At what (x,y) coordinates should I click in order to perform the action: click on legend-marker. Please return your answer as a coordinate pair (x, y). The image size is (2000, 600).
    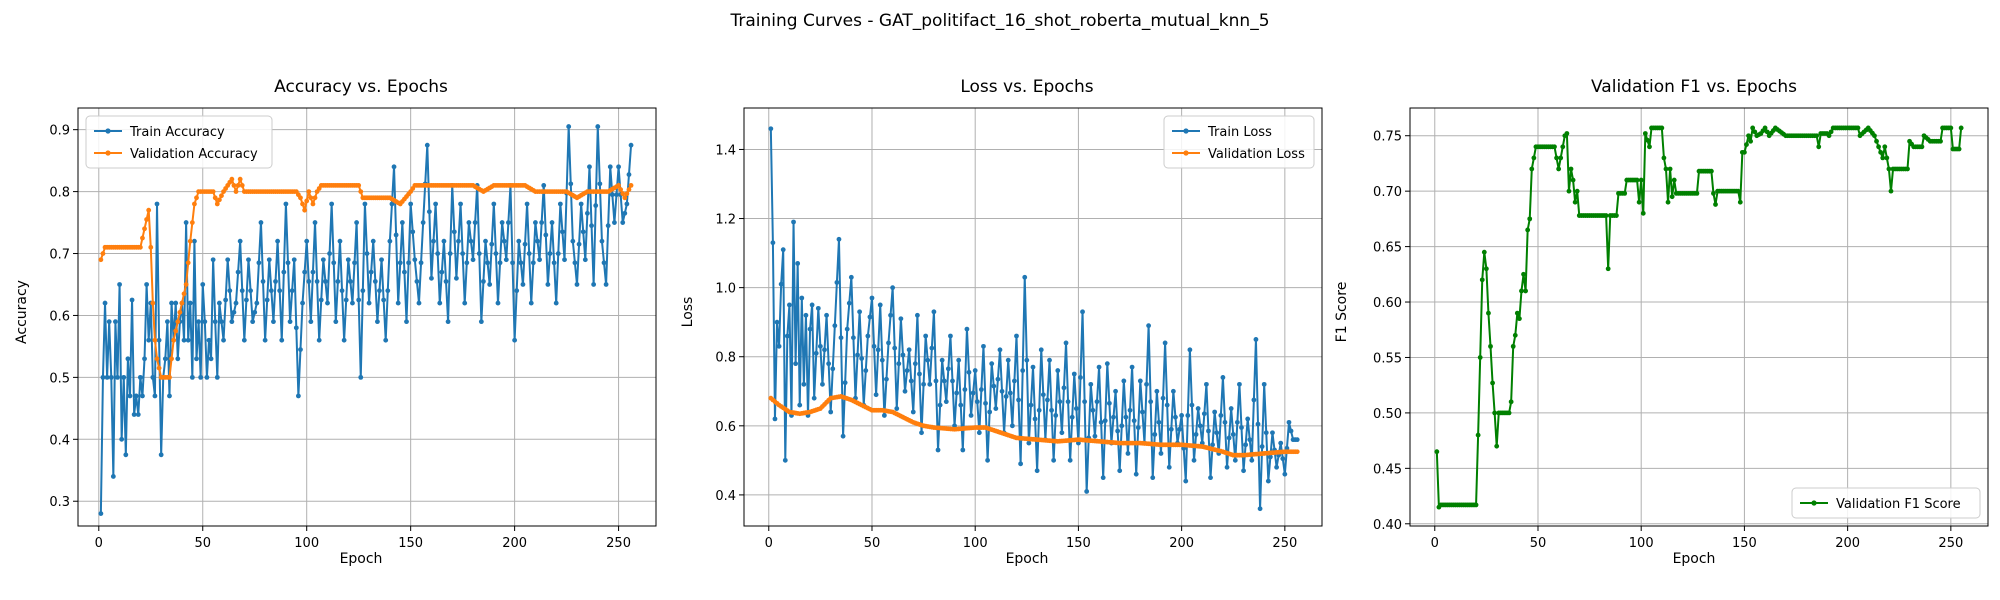
    Looking at the image, I should click on (1186, 153).